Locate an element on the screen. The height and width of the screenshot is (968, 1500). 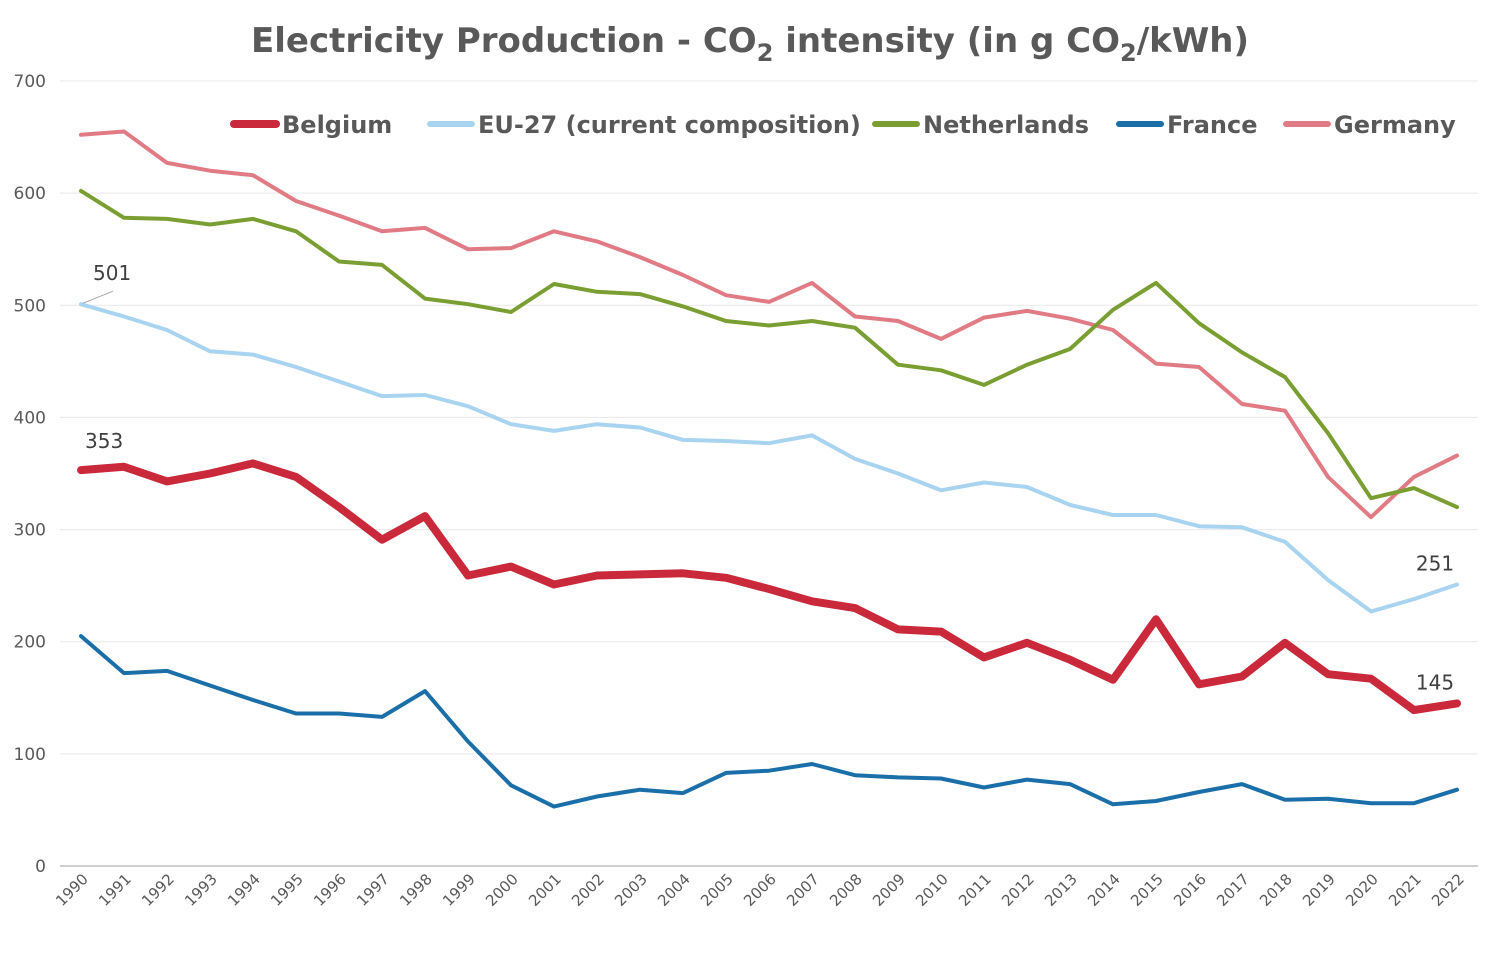
x-tick-label-1997: 1997 is located at coordinates (373, 890).